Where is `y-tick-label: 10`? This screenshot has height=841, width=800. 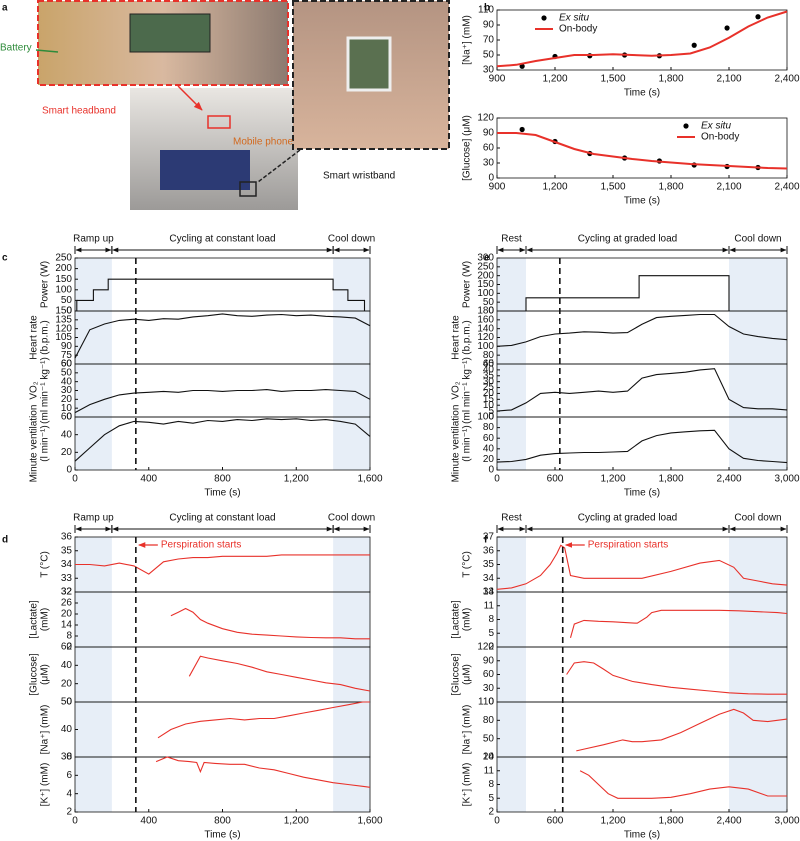
y-tick-label: 10 is located at coordinates (67, 408).